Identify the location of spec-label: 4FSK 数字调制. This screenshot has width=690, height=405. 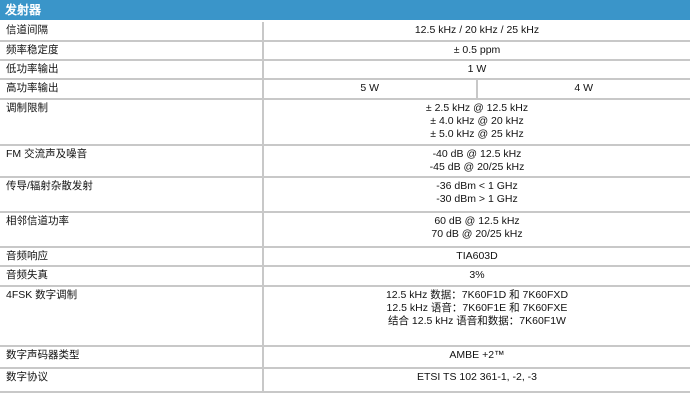
(132, 316).